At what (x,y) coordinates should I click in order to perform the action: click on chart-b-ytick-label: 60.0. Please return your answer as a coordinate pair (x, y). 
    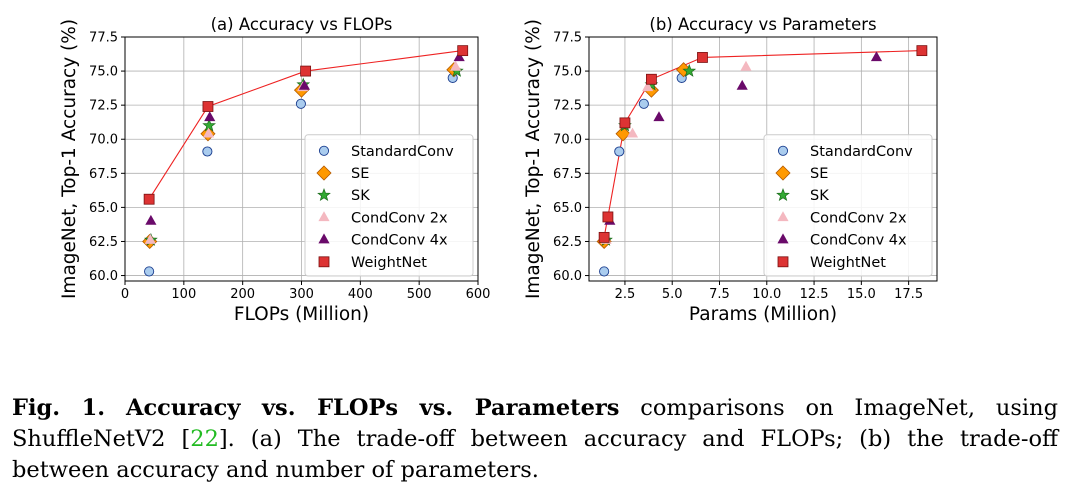
    Looking at the image, I should click on (567, 276).